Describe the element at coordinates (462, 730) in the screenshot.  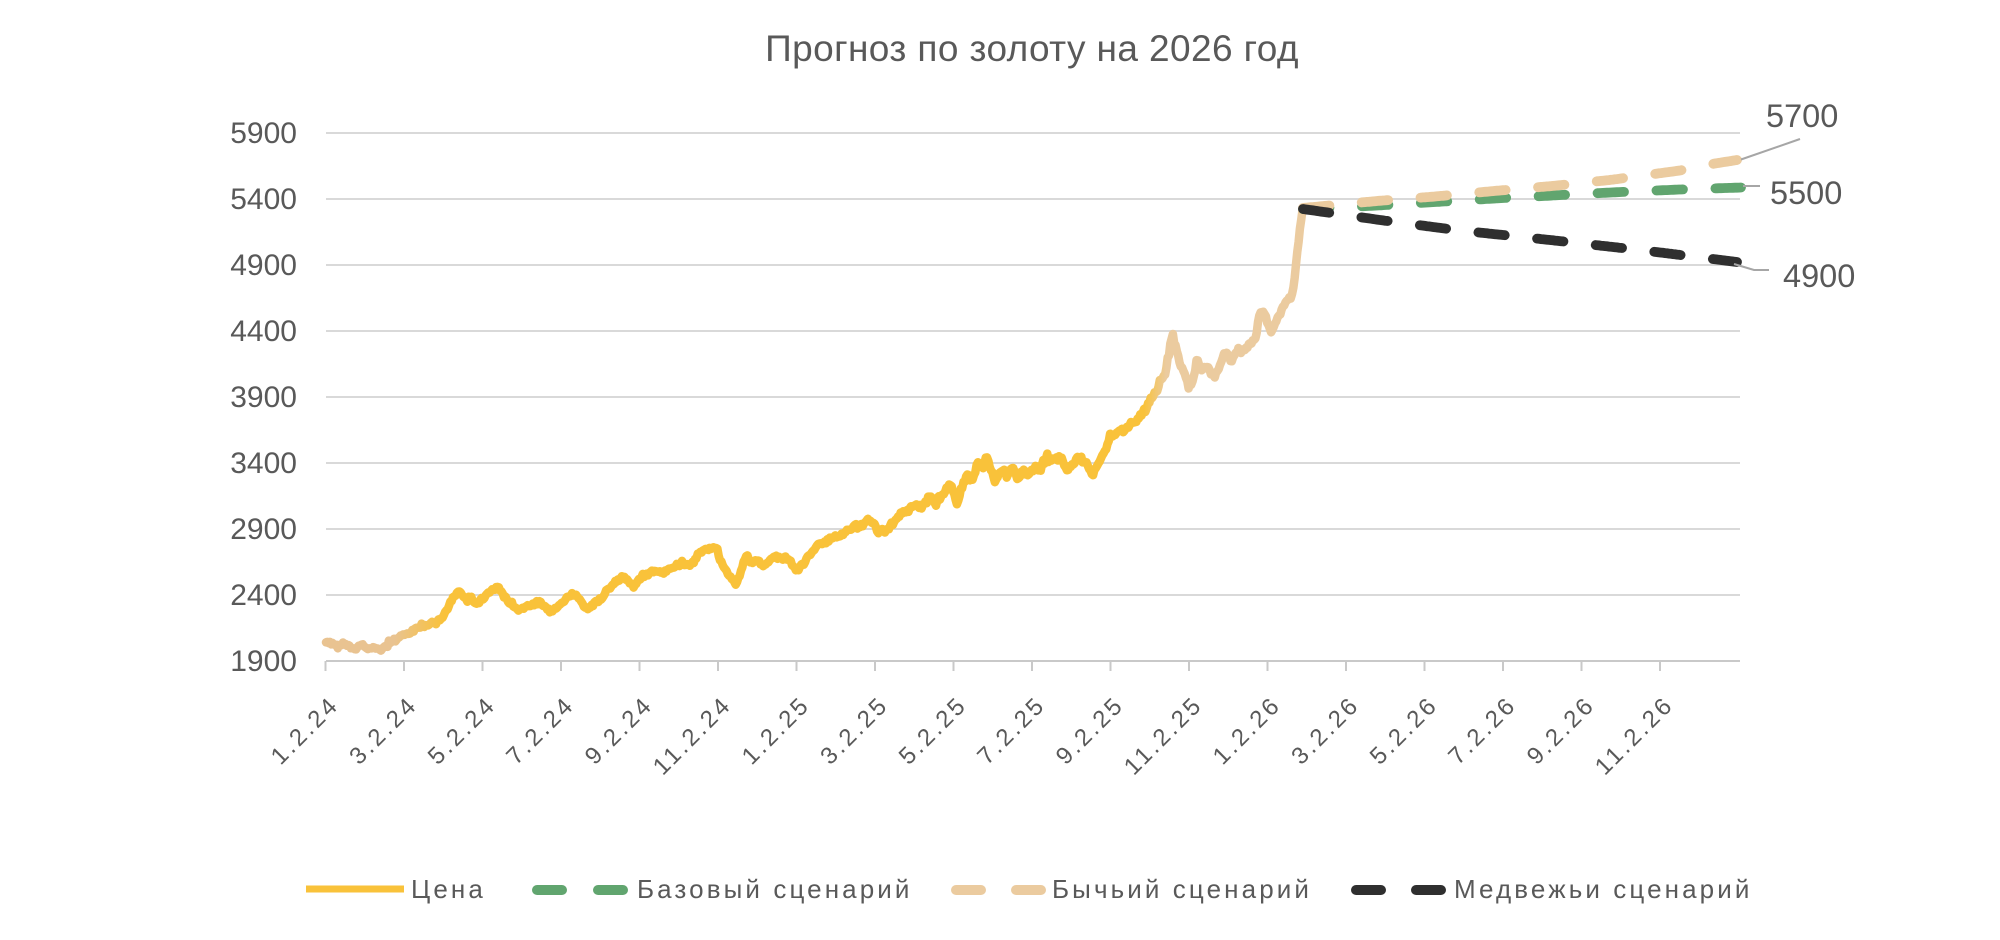
I see `svg-text: 5.2.24` at that location.